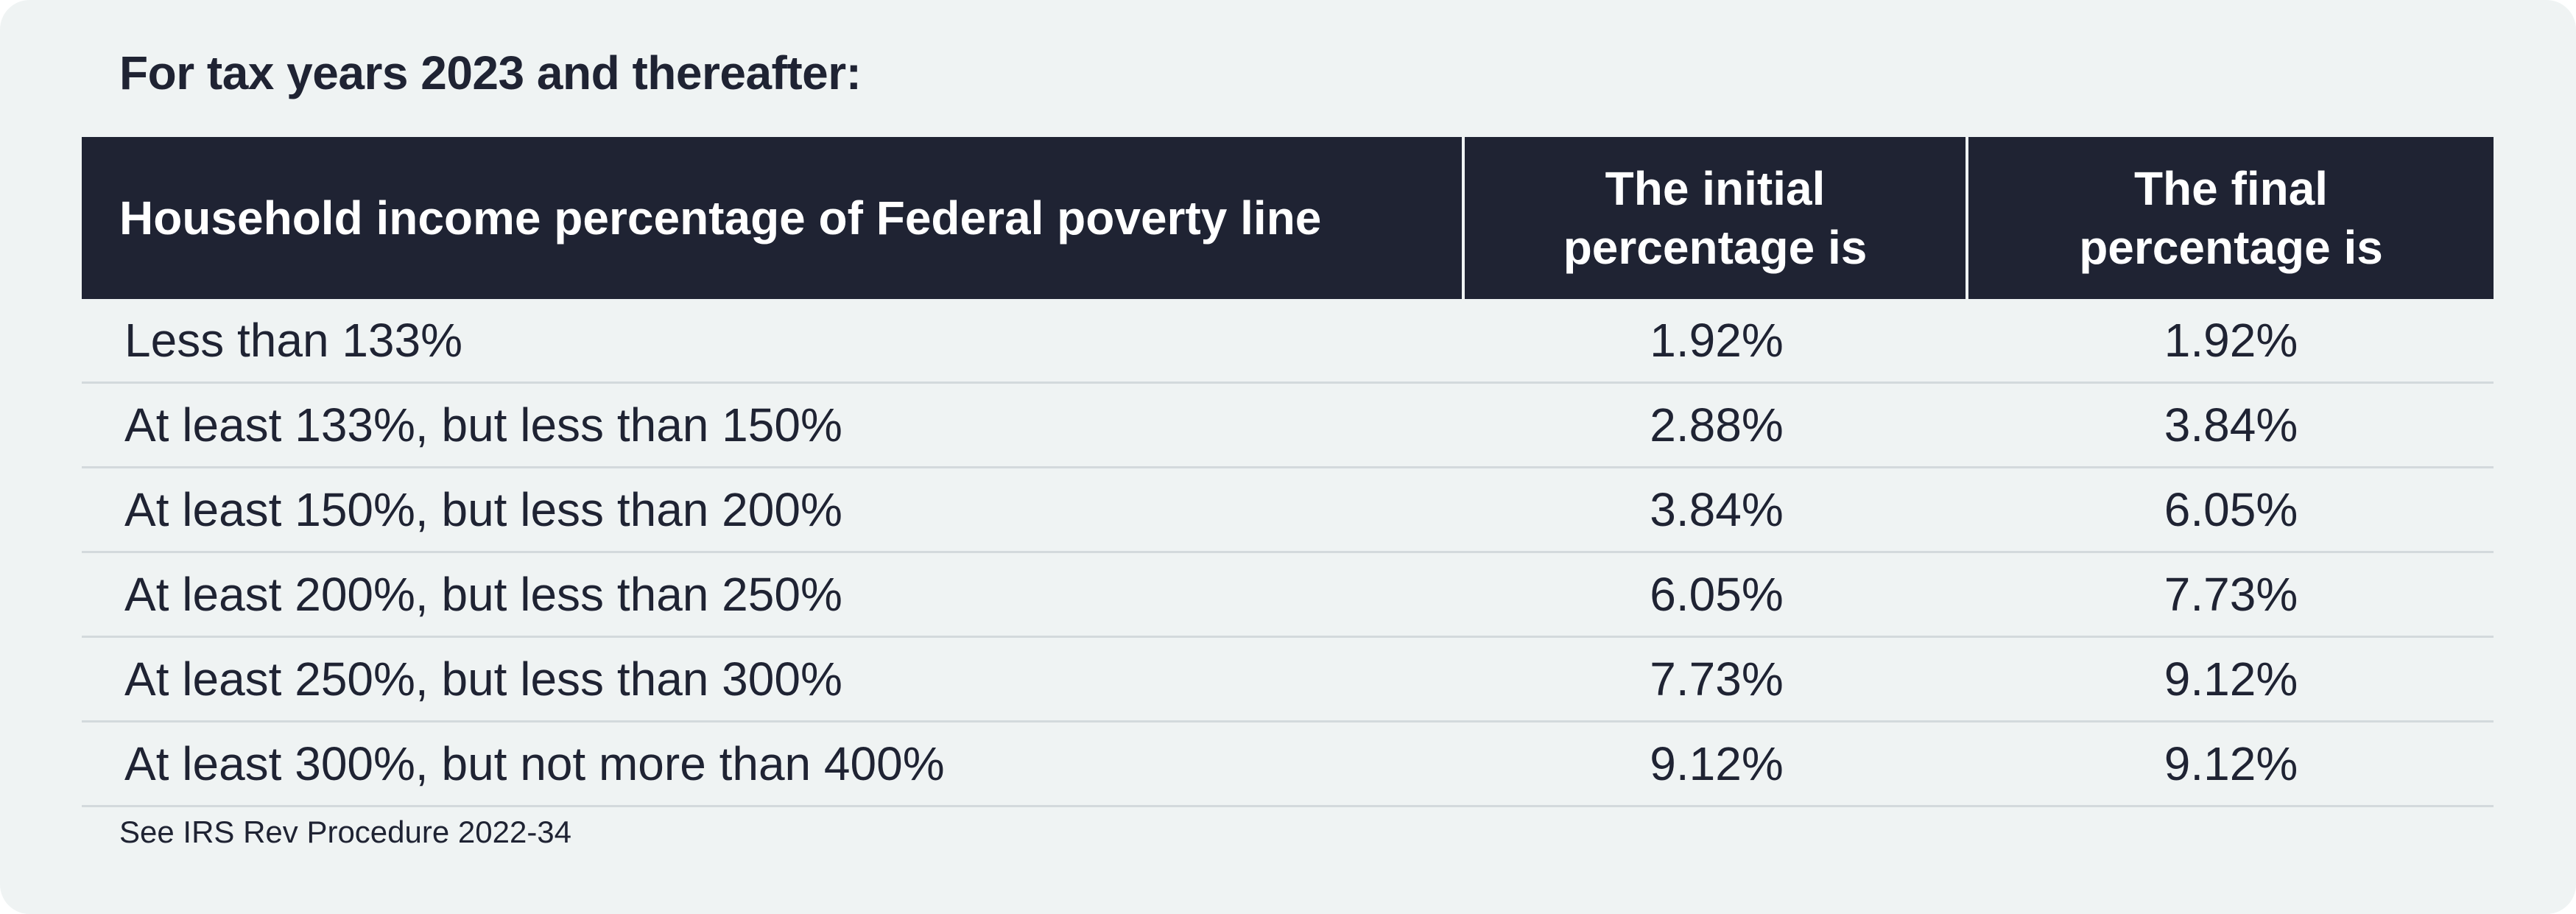 The image size is (2576, 914). I want to click on income-range-cell: At least 300%, but not more than 400%, so click(534, 763).